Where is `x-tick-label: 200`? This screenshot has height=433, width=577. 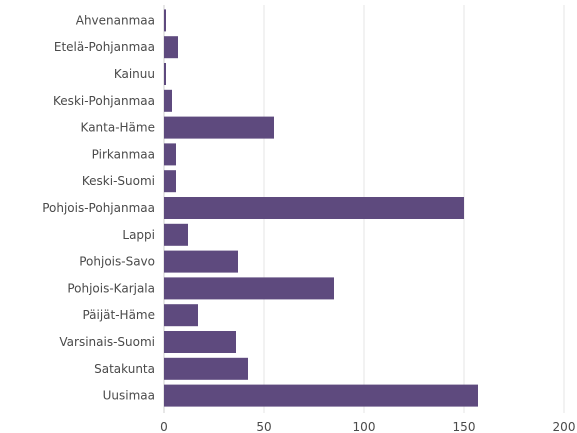 x-tick-label: 200 is located at coordinates (564, 426).